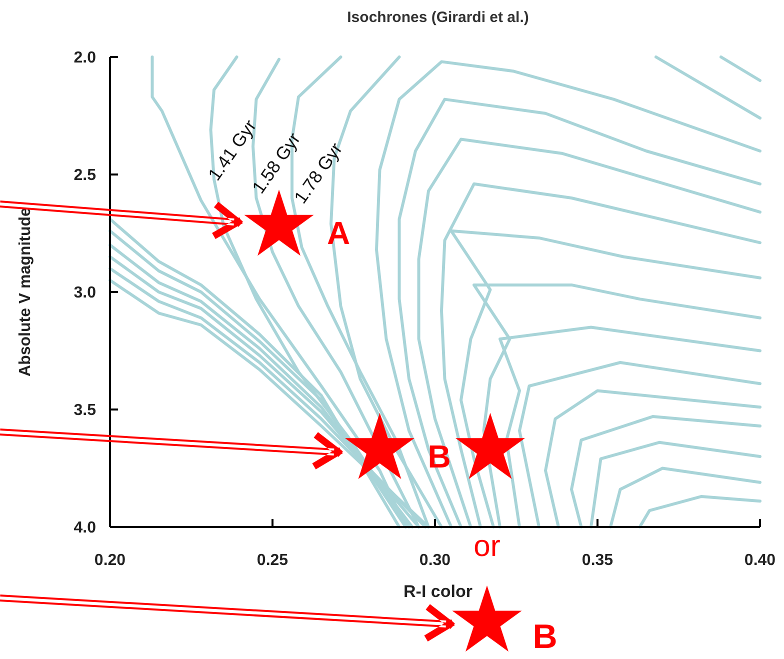 The height and width of the screenshot is (659, 784). I want to click on y-tick-label: 3.0, so click(85, 293).